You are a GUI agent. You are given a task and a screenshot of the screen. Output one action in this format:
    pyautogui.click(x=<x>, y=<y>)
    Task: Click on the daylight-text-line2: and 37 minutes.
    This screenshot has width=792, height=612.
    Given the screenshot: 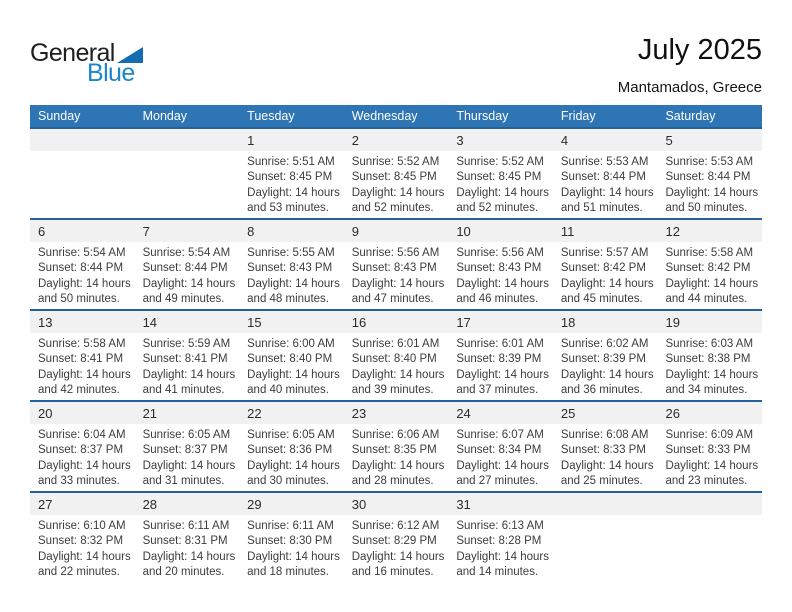 What is the action you would take?
    pyautogui.click(x=497, y=389)
    